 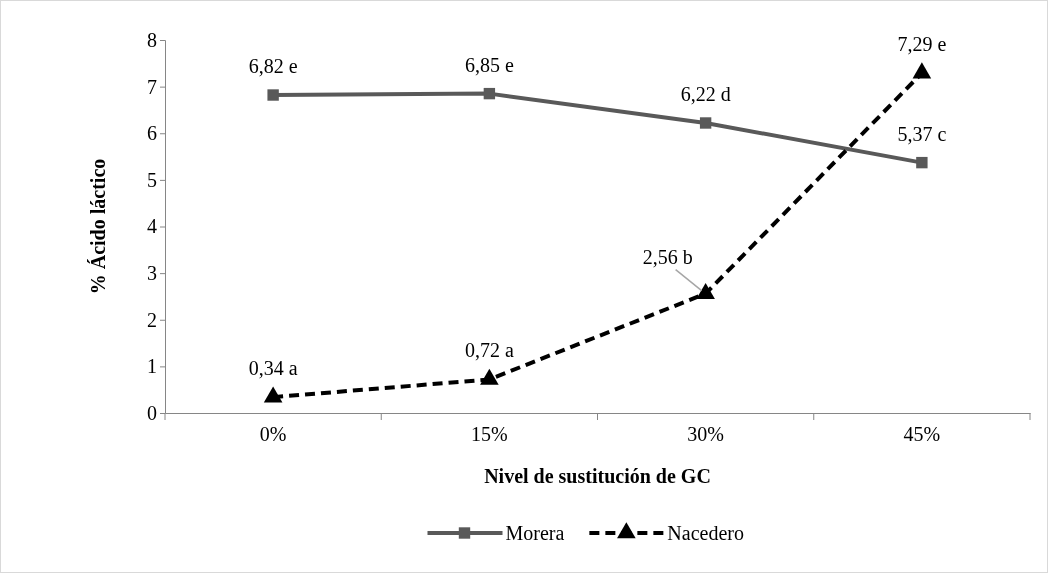 I want to click on x-tick-label: 45%, so click(x=922, y=434).